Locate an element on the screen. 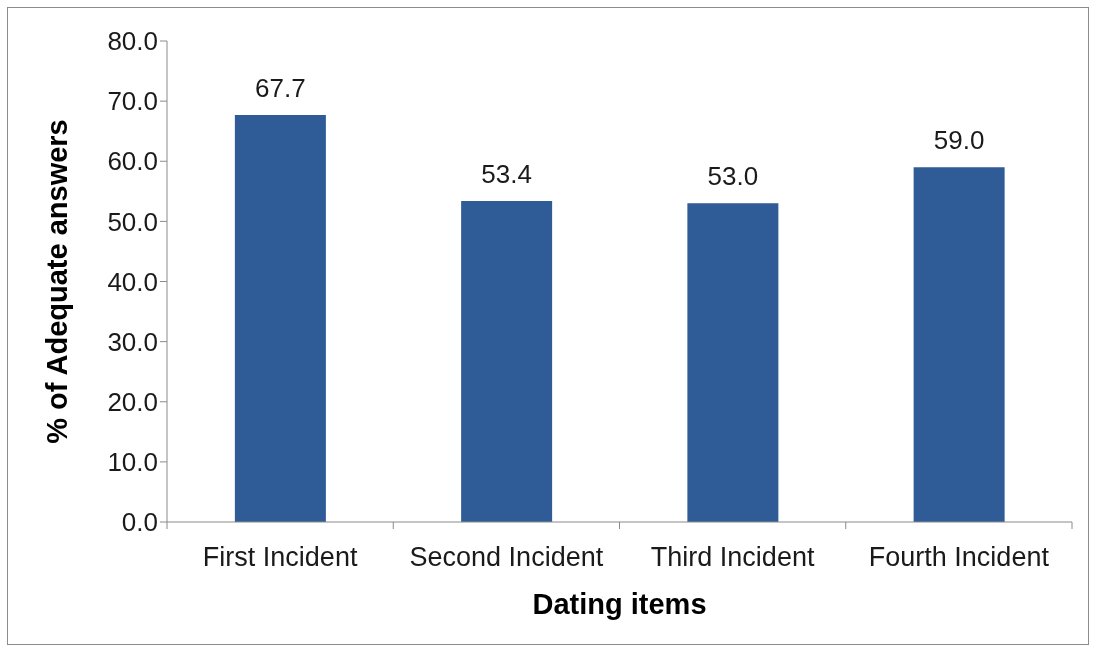  x-tick-label: Second Incident is located at coordinates (506, 557).